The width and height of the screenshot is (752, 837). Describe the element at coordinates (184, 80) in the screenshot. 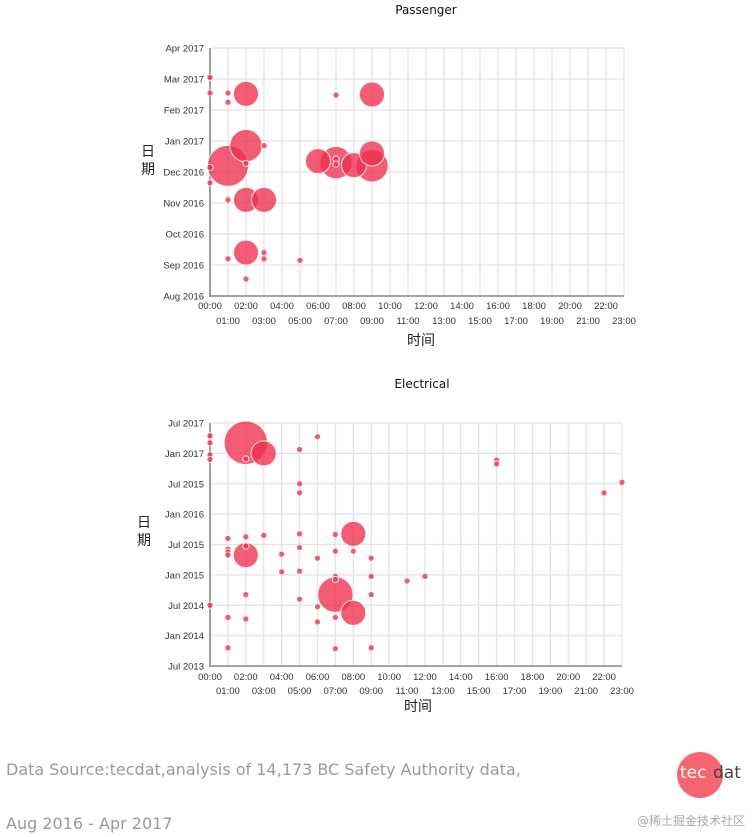

I see `y-tick-label: Mar 2017` at that location.